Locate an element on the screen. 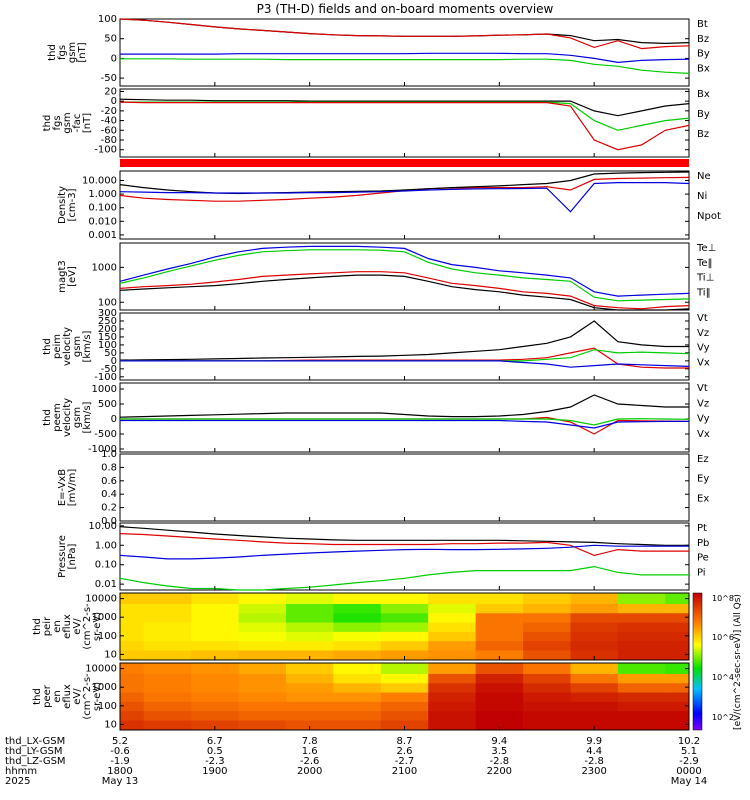 Image resolution: width=750 pixels, height=800 pixels. legend-te: Te⊥ is located at coordinates (706, 248).